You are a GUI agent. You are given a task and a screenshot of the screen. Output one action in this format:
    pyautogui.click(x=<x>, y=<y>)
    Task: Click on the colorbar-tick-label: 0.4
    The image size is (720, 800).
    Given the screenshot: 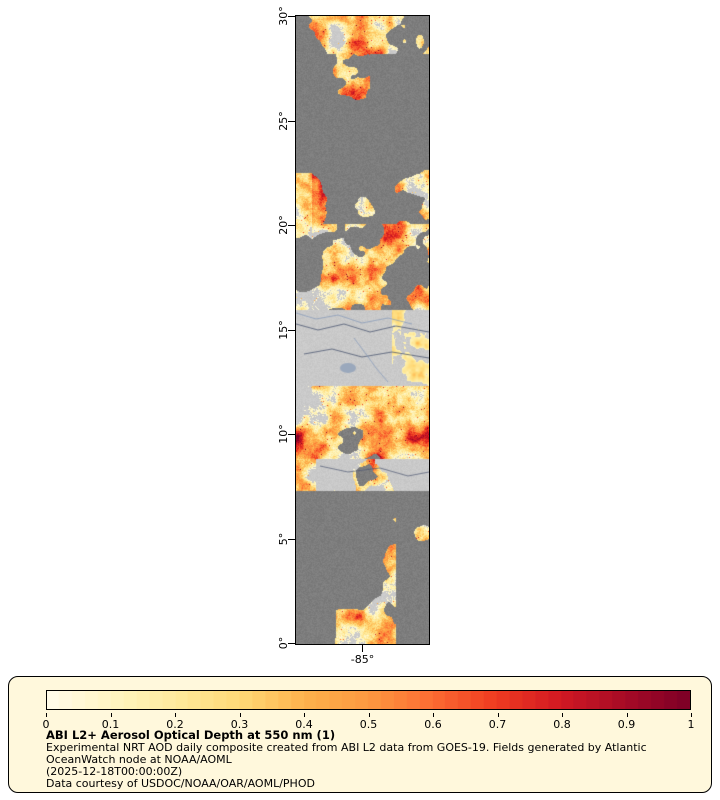 What is the action you would take?
    pyautogui.click(x=304, y=724)
    